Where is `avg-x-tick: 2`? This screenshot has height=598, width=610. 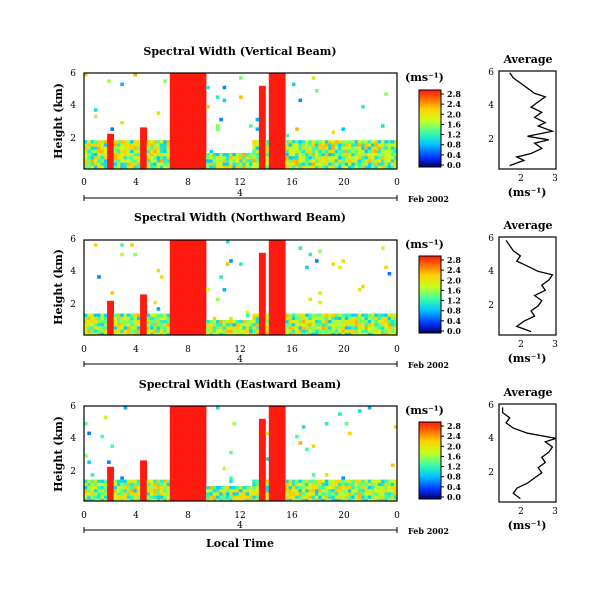
avg-x-tick: 2 is located at coordinates (521, 345).